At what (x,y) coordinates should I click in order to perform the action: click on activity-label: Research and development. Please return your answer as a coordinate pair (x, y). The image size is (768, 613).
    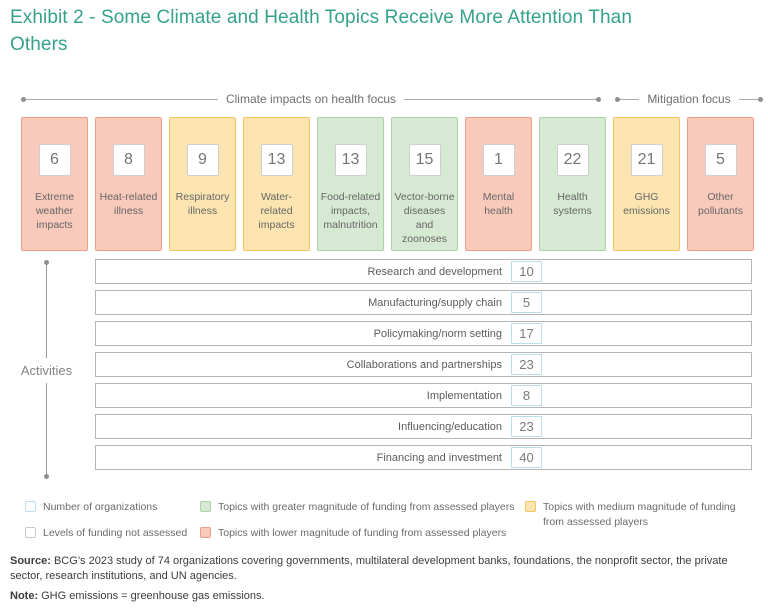
    Looking at the image, I should click on (434, 271).